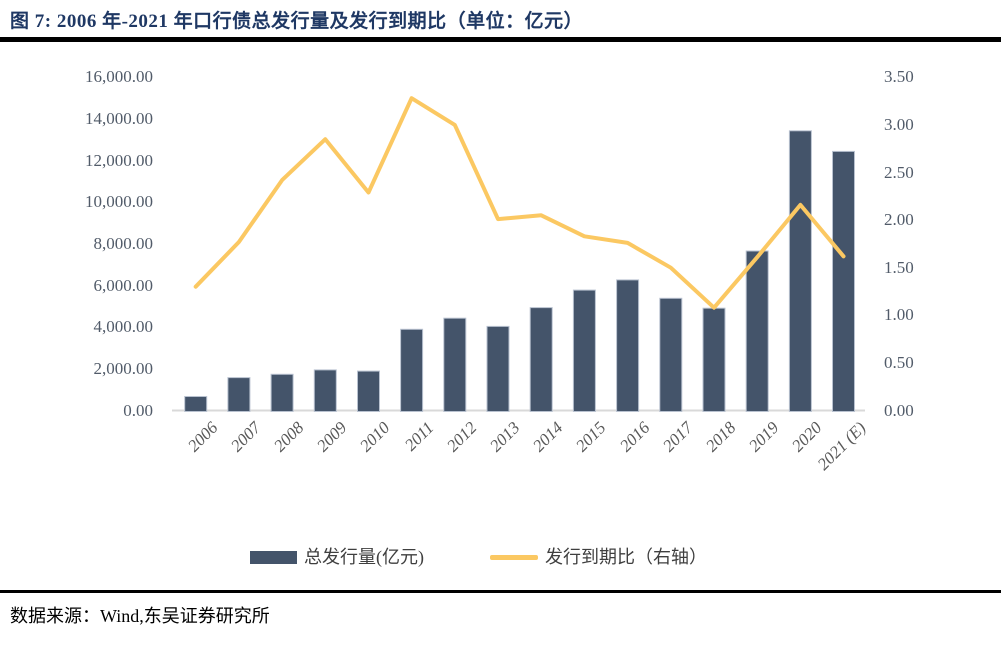  What do you see at coordinates (843, 281) in the screenshot?
I see `bar-2021 (E)` at bounding box center [843, 281].